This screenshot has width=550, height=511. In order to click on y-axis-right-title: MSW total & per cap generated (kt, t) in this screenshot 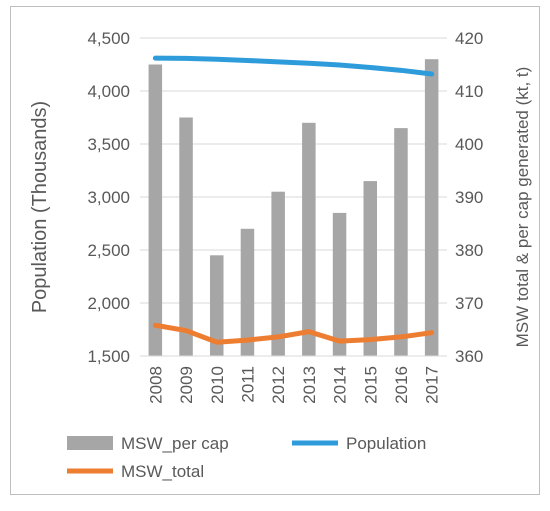, I will do `click(522, 207)`.